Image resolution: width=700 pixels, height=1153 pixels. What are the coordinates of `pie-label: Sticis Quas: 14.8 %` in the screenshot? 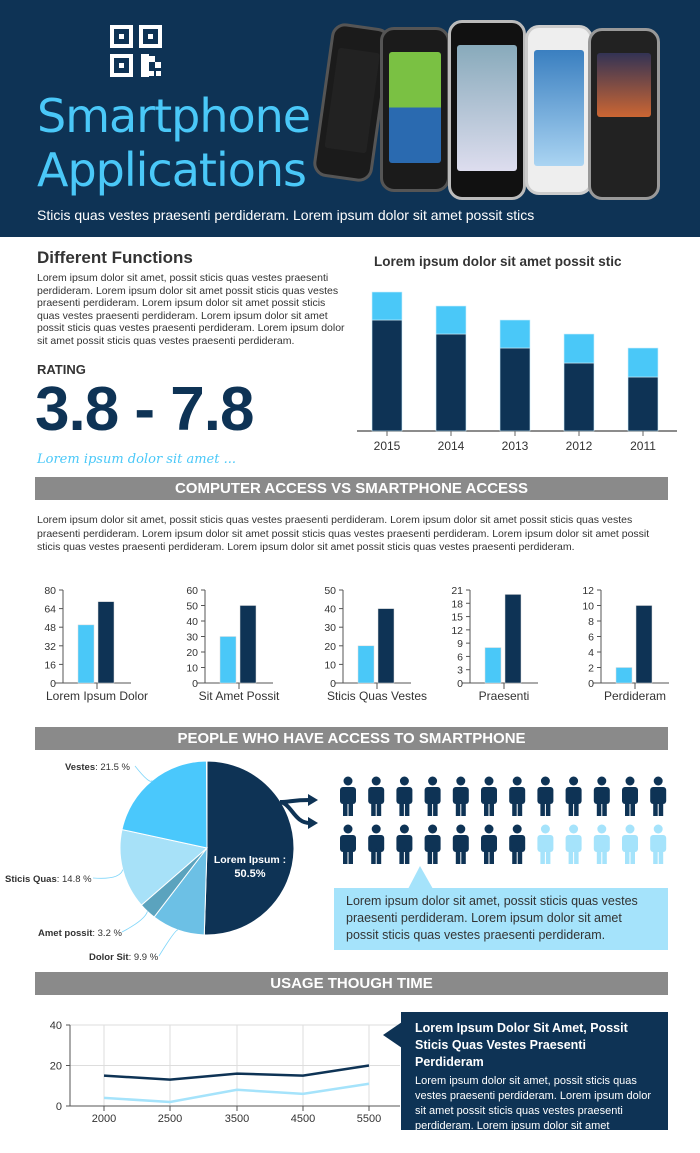 It's located at (48, 879).